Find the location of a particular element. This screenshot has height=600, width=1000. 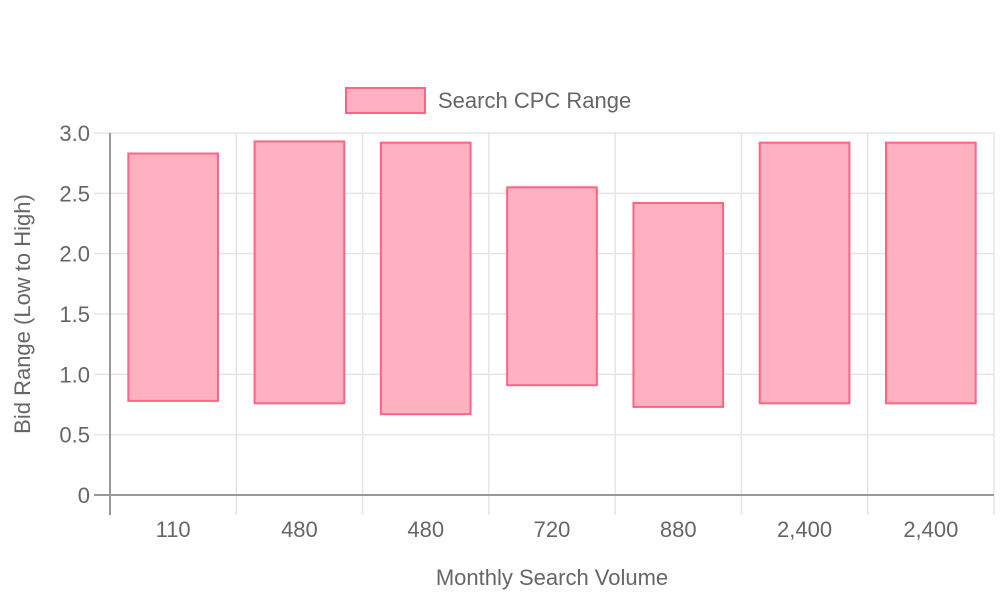

legend-swatch is located at coordinates (385, 100).